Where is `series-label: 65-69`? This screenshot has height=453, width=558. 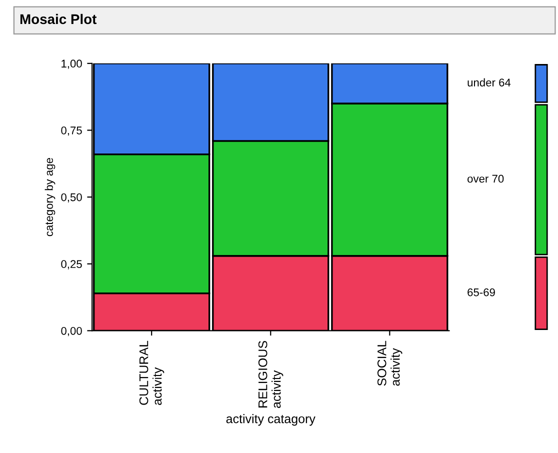
series-label: 65-69 is located at coordinates (481, 292).